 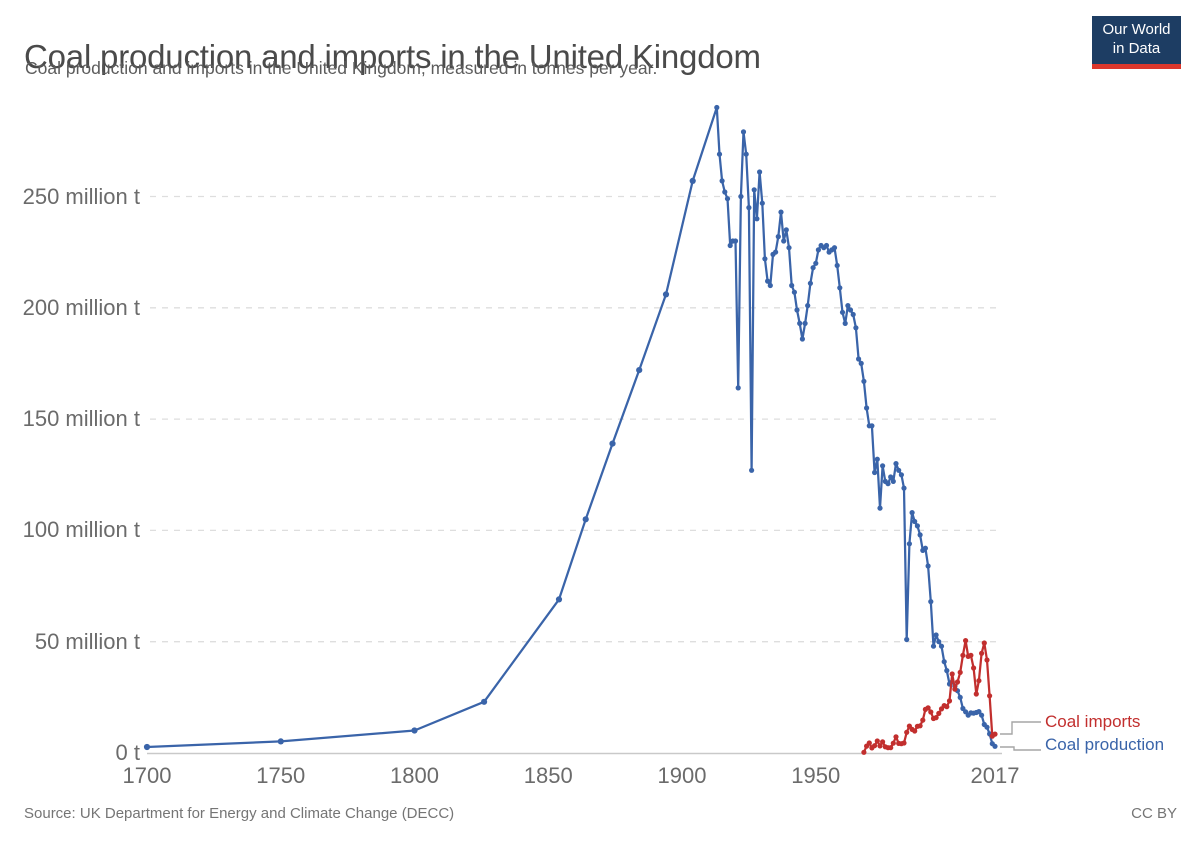 What do you see at coordinates (1093, 721) in the screenshot?
I see `legend-coal-imports: Coal imports` at bounding box center [1093, 721].